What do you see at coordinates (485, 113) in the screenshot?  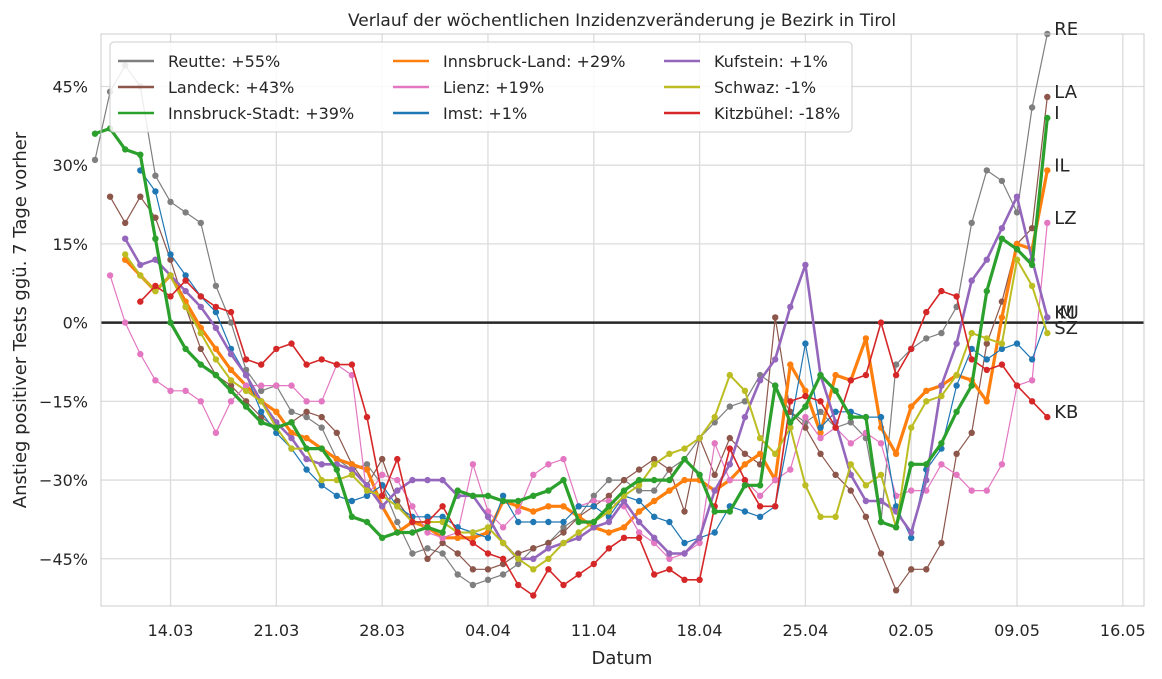 I see `legend-entry: Imst: +1%` at bounding box center [485, 113].